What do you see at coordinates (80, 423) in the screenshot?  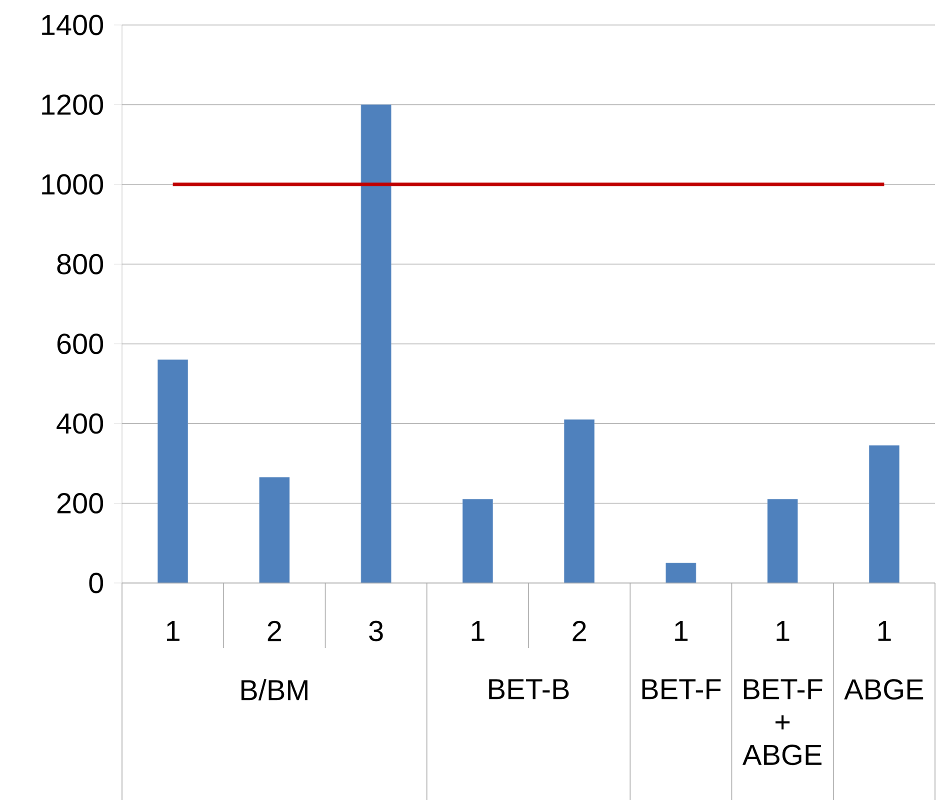 I see `y-tick-label: 400` at bounding box center [80, 423].